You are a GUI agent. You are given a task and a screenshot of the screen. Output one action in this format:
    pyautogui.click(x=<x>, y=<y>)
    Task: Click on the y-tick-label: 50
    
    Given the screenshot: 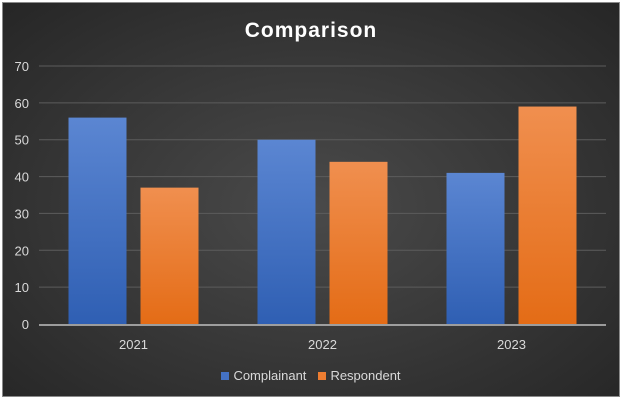 What is the action you would take?
    pyautogui.click(x=22, y=140)
    